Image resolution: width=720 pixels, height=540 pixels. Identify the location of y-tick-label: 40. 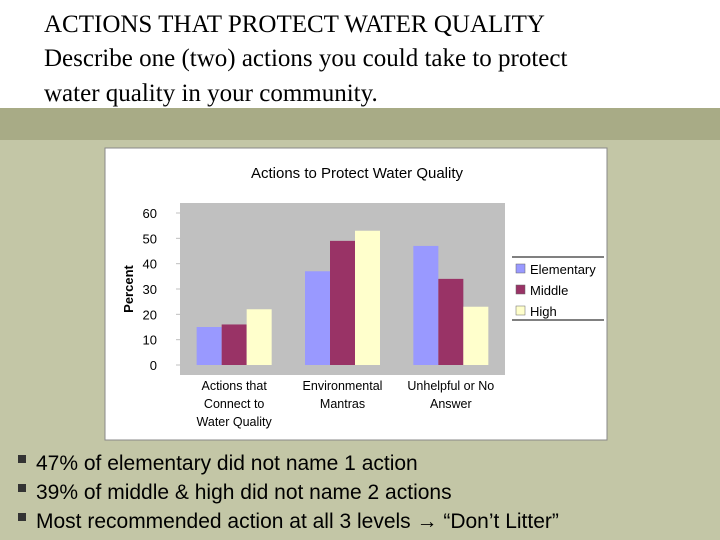
(150, 264).